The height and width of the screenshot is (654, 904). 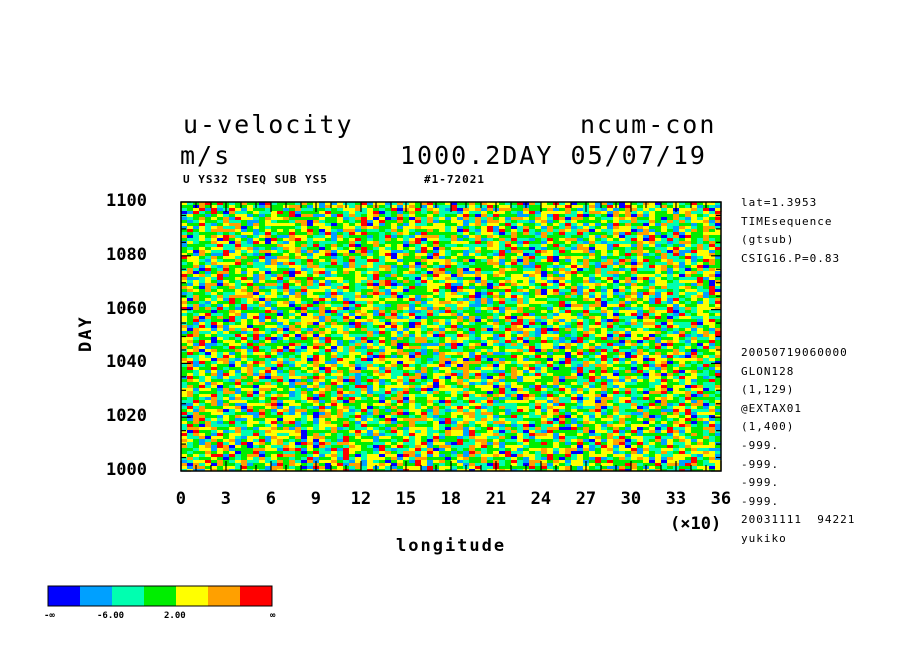 What do you see at coordinates (361, 499) in the screenshot?
I see `x-tick-label: 12` at bounding box center [361, 499].